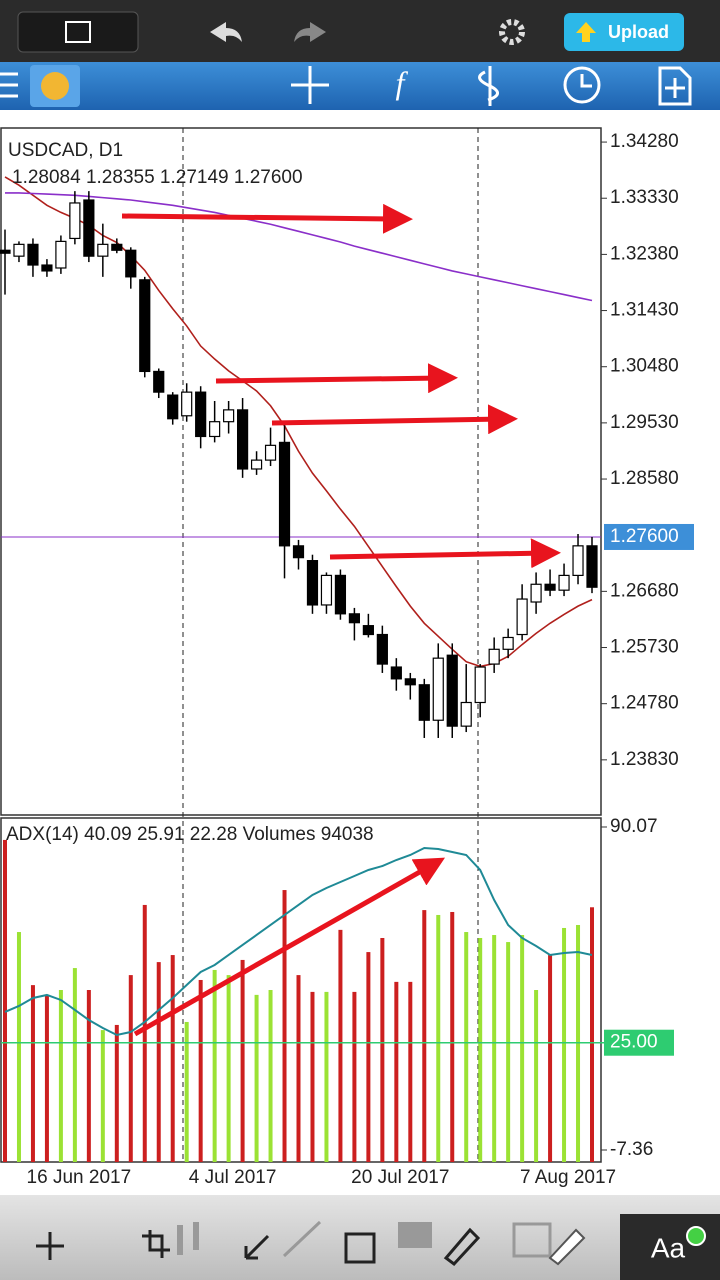 The image size is (720, 1280). What do you see at coordinates (644, 197) in the screenshot?
I see `y-tick-label: 1.33330` at bounding box center [644, 197].